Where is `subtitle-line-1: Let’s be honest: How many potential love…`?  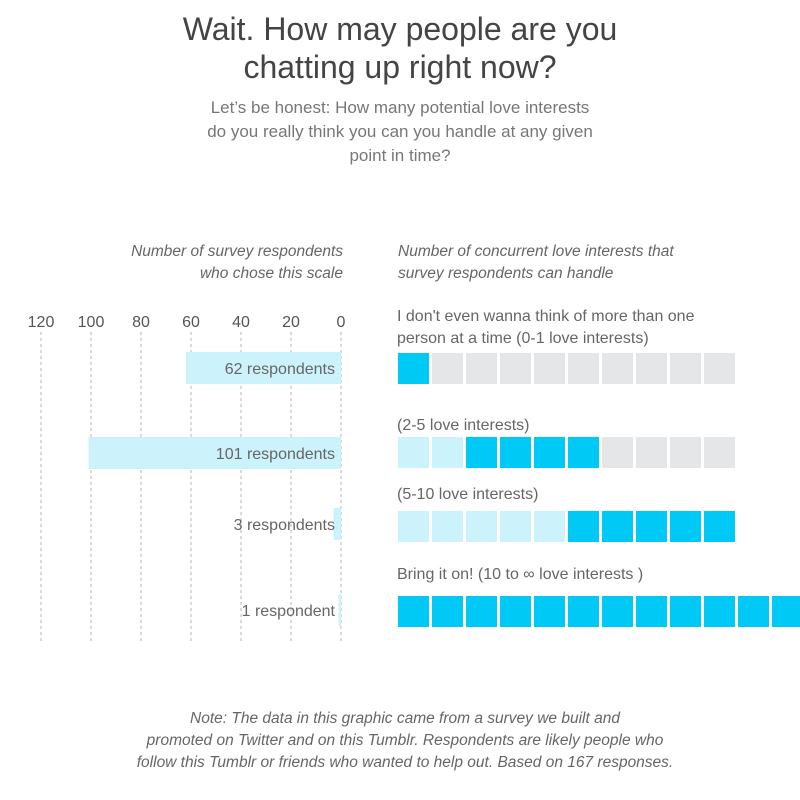
subtitle-line-1: Let’s be honest: How many potential love… is located at coordinates (400, 107).